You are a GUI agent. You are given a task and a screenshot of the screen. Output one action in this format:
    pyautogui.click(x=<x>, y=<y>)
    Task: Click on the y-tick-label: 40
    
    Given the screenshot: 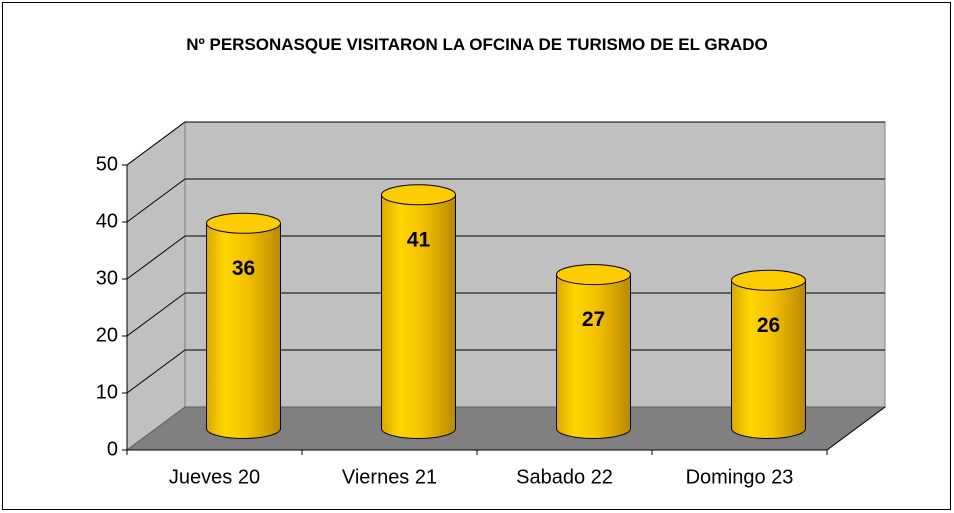 What is the action you would take?
    pyautogui.click(x=107, y=221)
    